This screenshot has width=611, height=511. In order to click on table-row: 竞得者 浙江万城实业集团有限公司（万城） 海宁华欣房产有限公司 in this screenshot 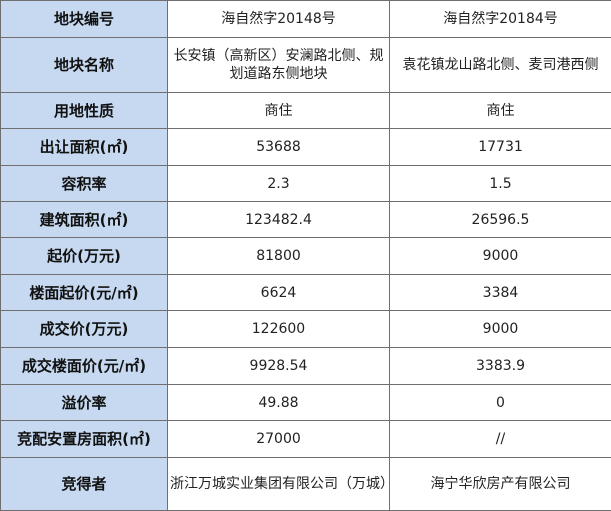, I will do `click(305, 484)`.